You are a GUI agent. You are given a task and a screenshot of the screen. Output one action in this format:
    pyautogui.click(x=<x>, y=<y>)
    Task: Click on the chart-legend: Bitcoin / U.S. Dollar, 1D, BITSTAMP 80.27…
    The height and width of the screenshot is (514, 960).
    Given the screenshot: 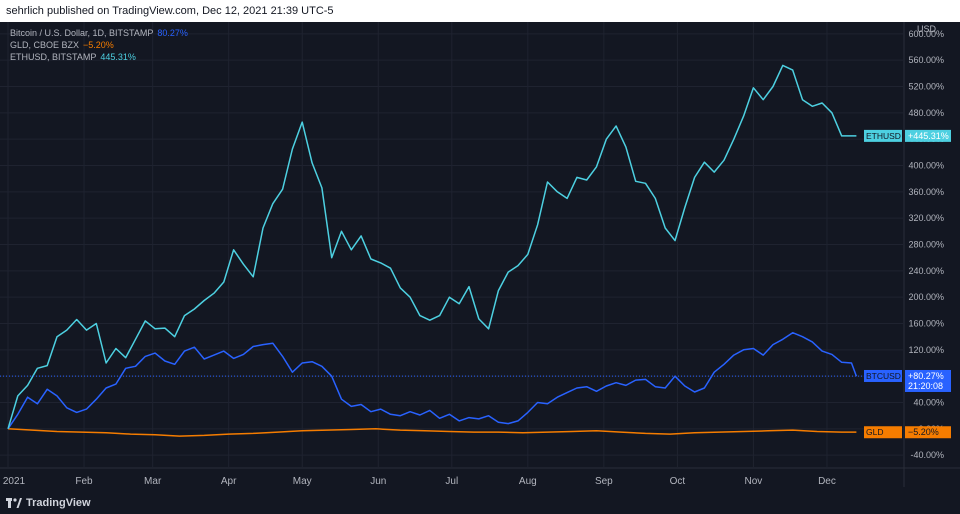 What is the action you would take?
    pyautogui.click(x=99, y=45)
    